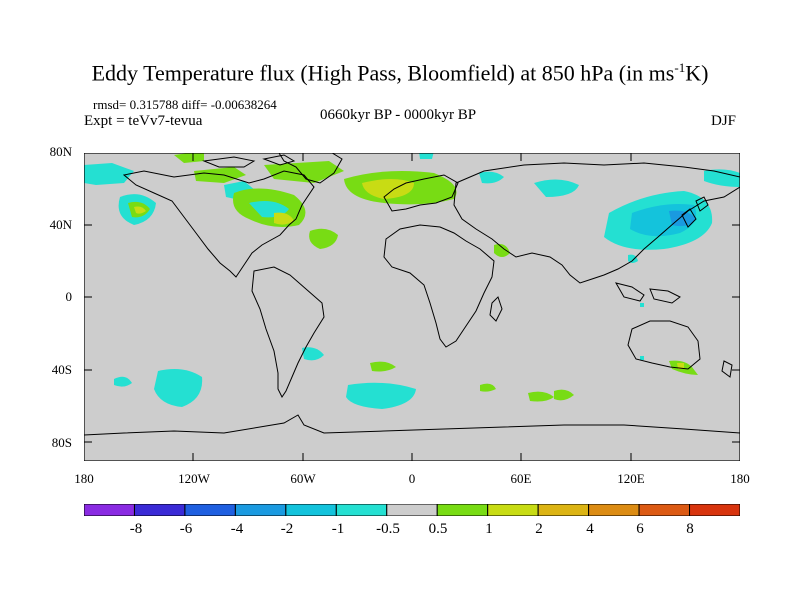 The height and width of the screenshot is (600, 800). What do you see at coordinates (60, 224) in the screenshot?
I see `lat-label-40n: 40N` at bounding box center [60, 224].